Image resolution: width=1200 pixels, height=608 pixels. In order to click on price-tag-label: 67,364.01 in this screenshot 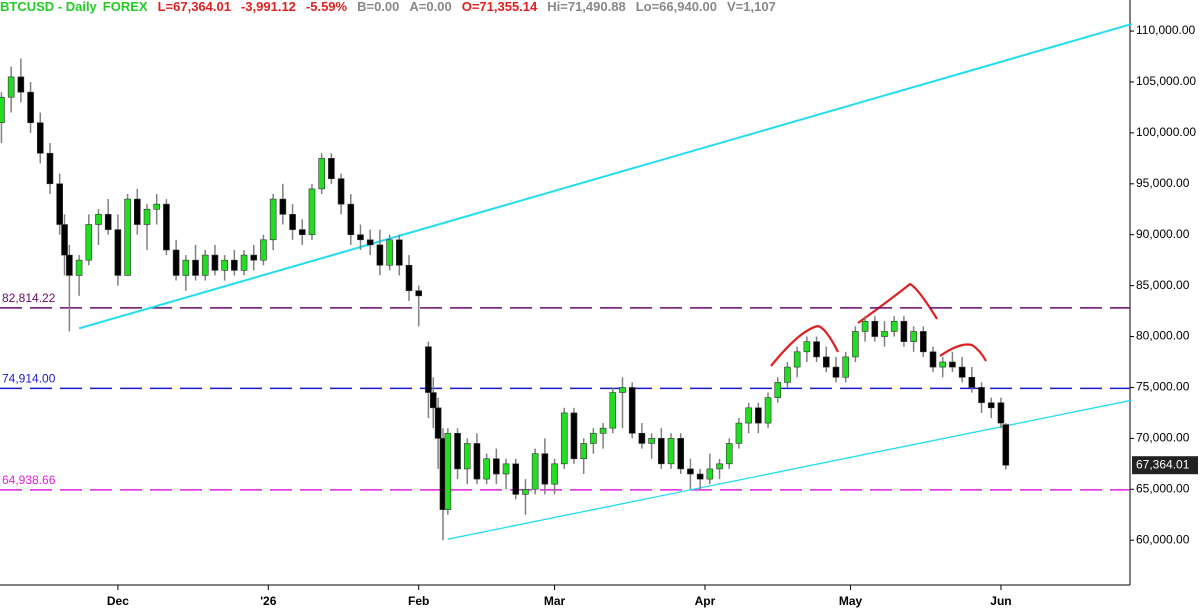, I will do `click(1163, 464)`.